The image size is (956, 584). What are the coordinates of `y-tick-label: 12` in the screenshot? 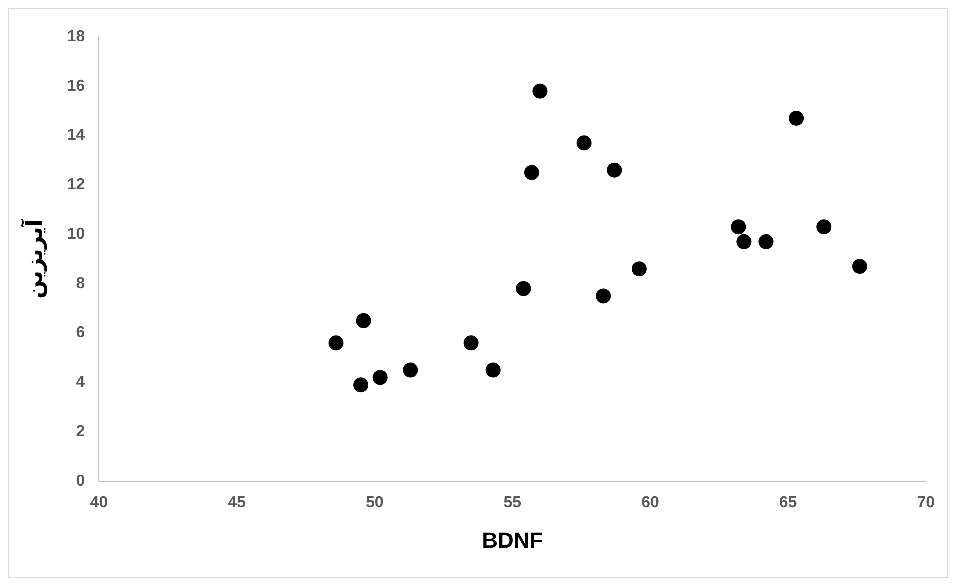 It's located at (76, 185).